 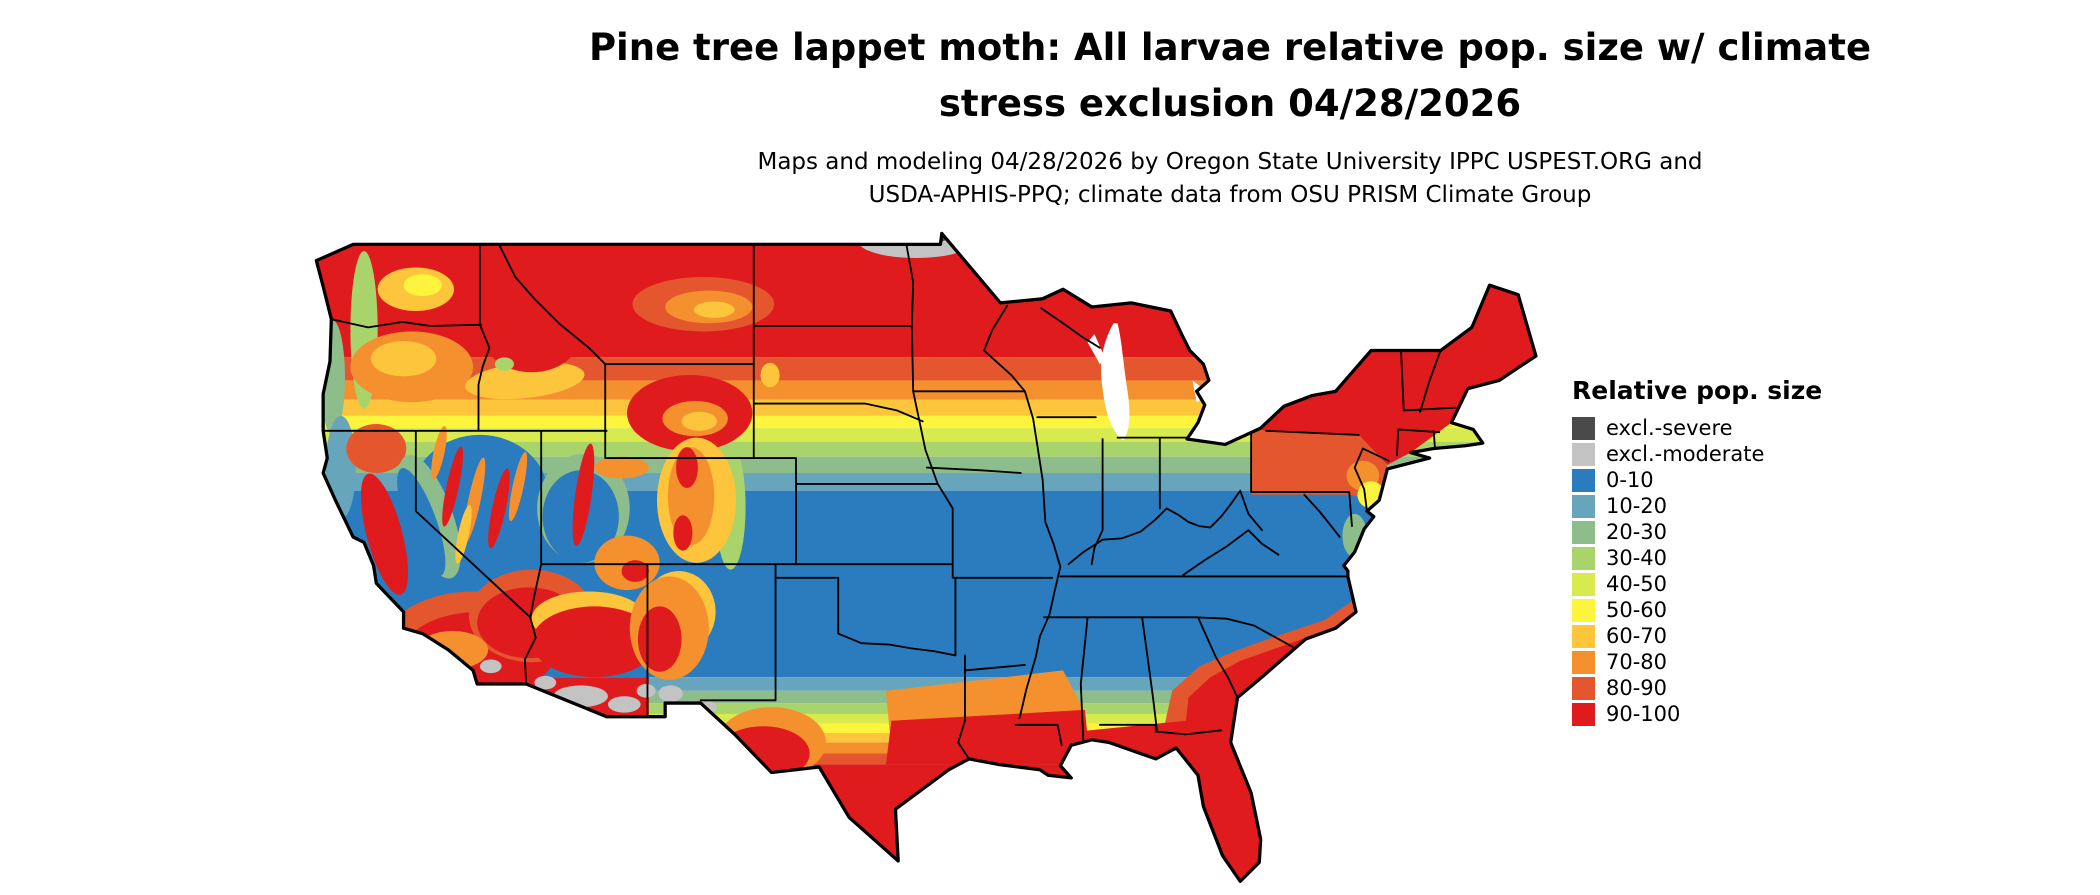 I want to click on legend-row: 80-90, so click(x=1697, y=688).